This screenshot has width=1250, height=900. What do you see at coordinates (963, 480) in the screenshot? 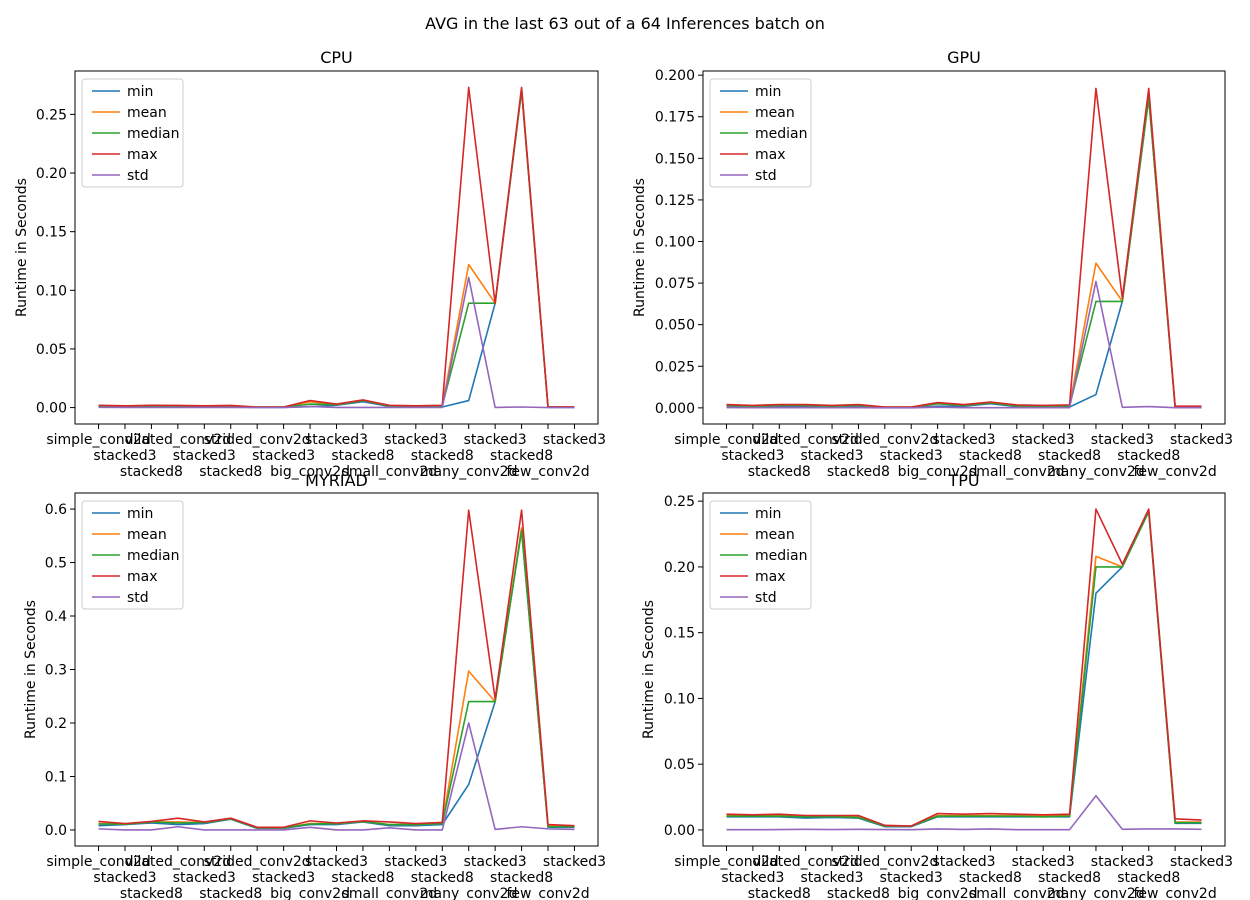
I see `chart-title: TPU` at bounding box center [963, 480].